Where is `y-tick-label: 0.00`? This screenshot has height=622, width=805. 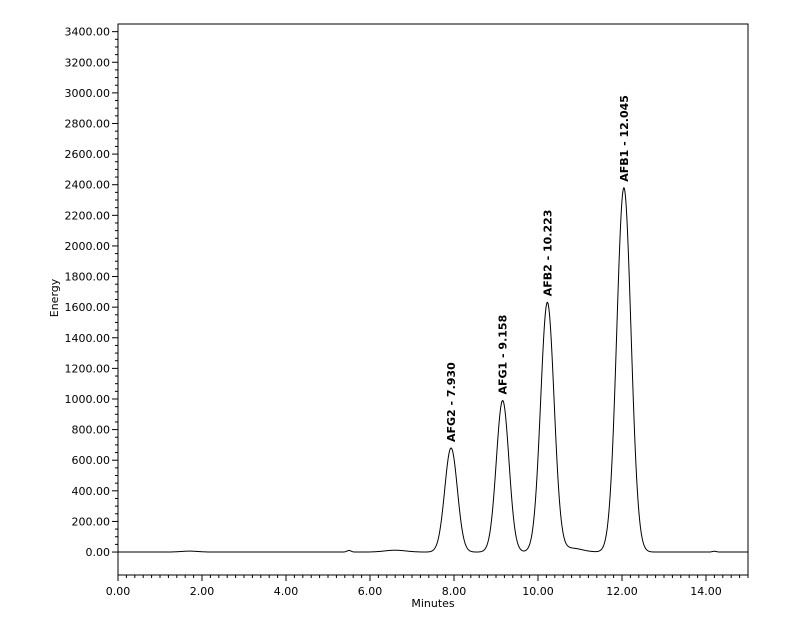
y-tick-label: 0.00 is located at coordinates (98, 552).